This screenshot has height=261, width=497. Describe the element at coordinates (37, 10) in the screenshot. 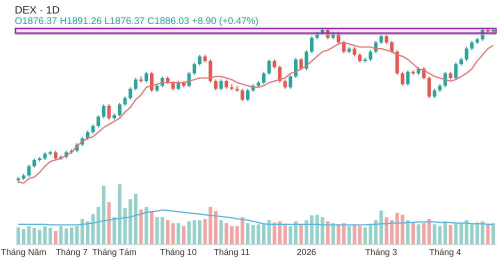

I see `chart-title: DEX · 1D` at that location.